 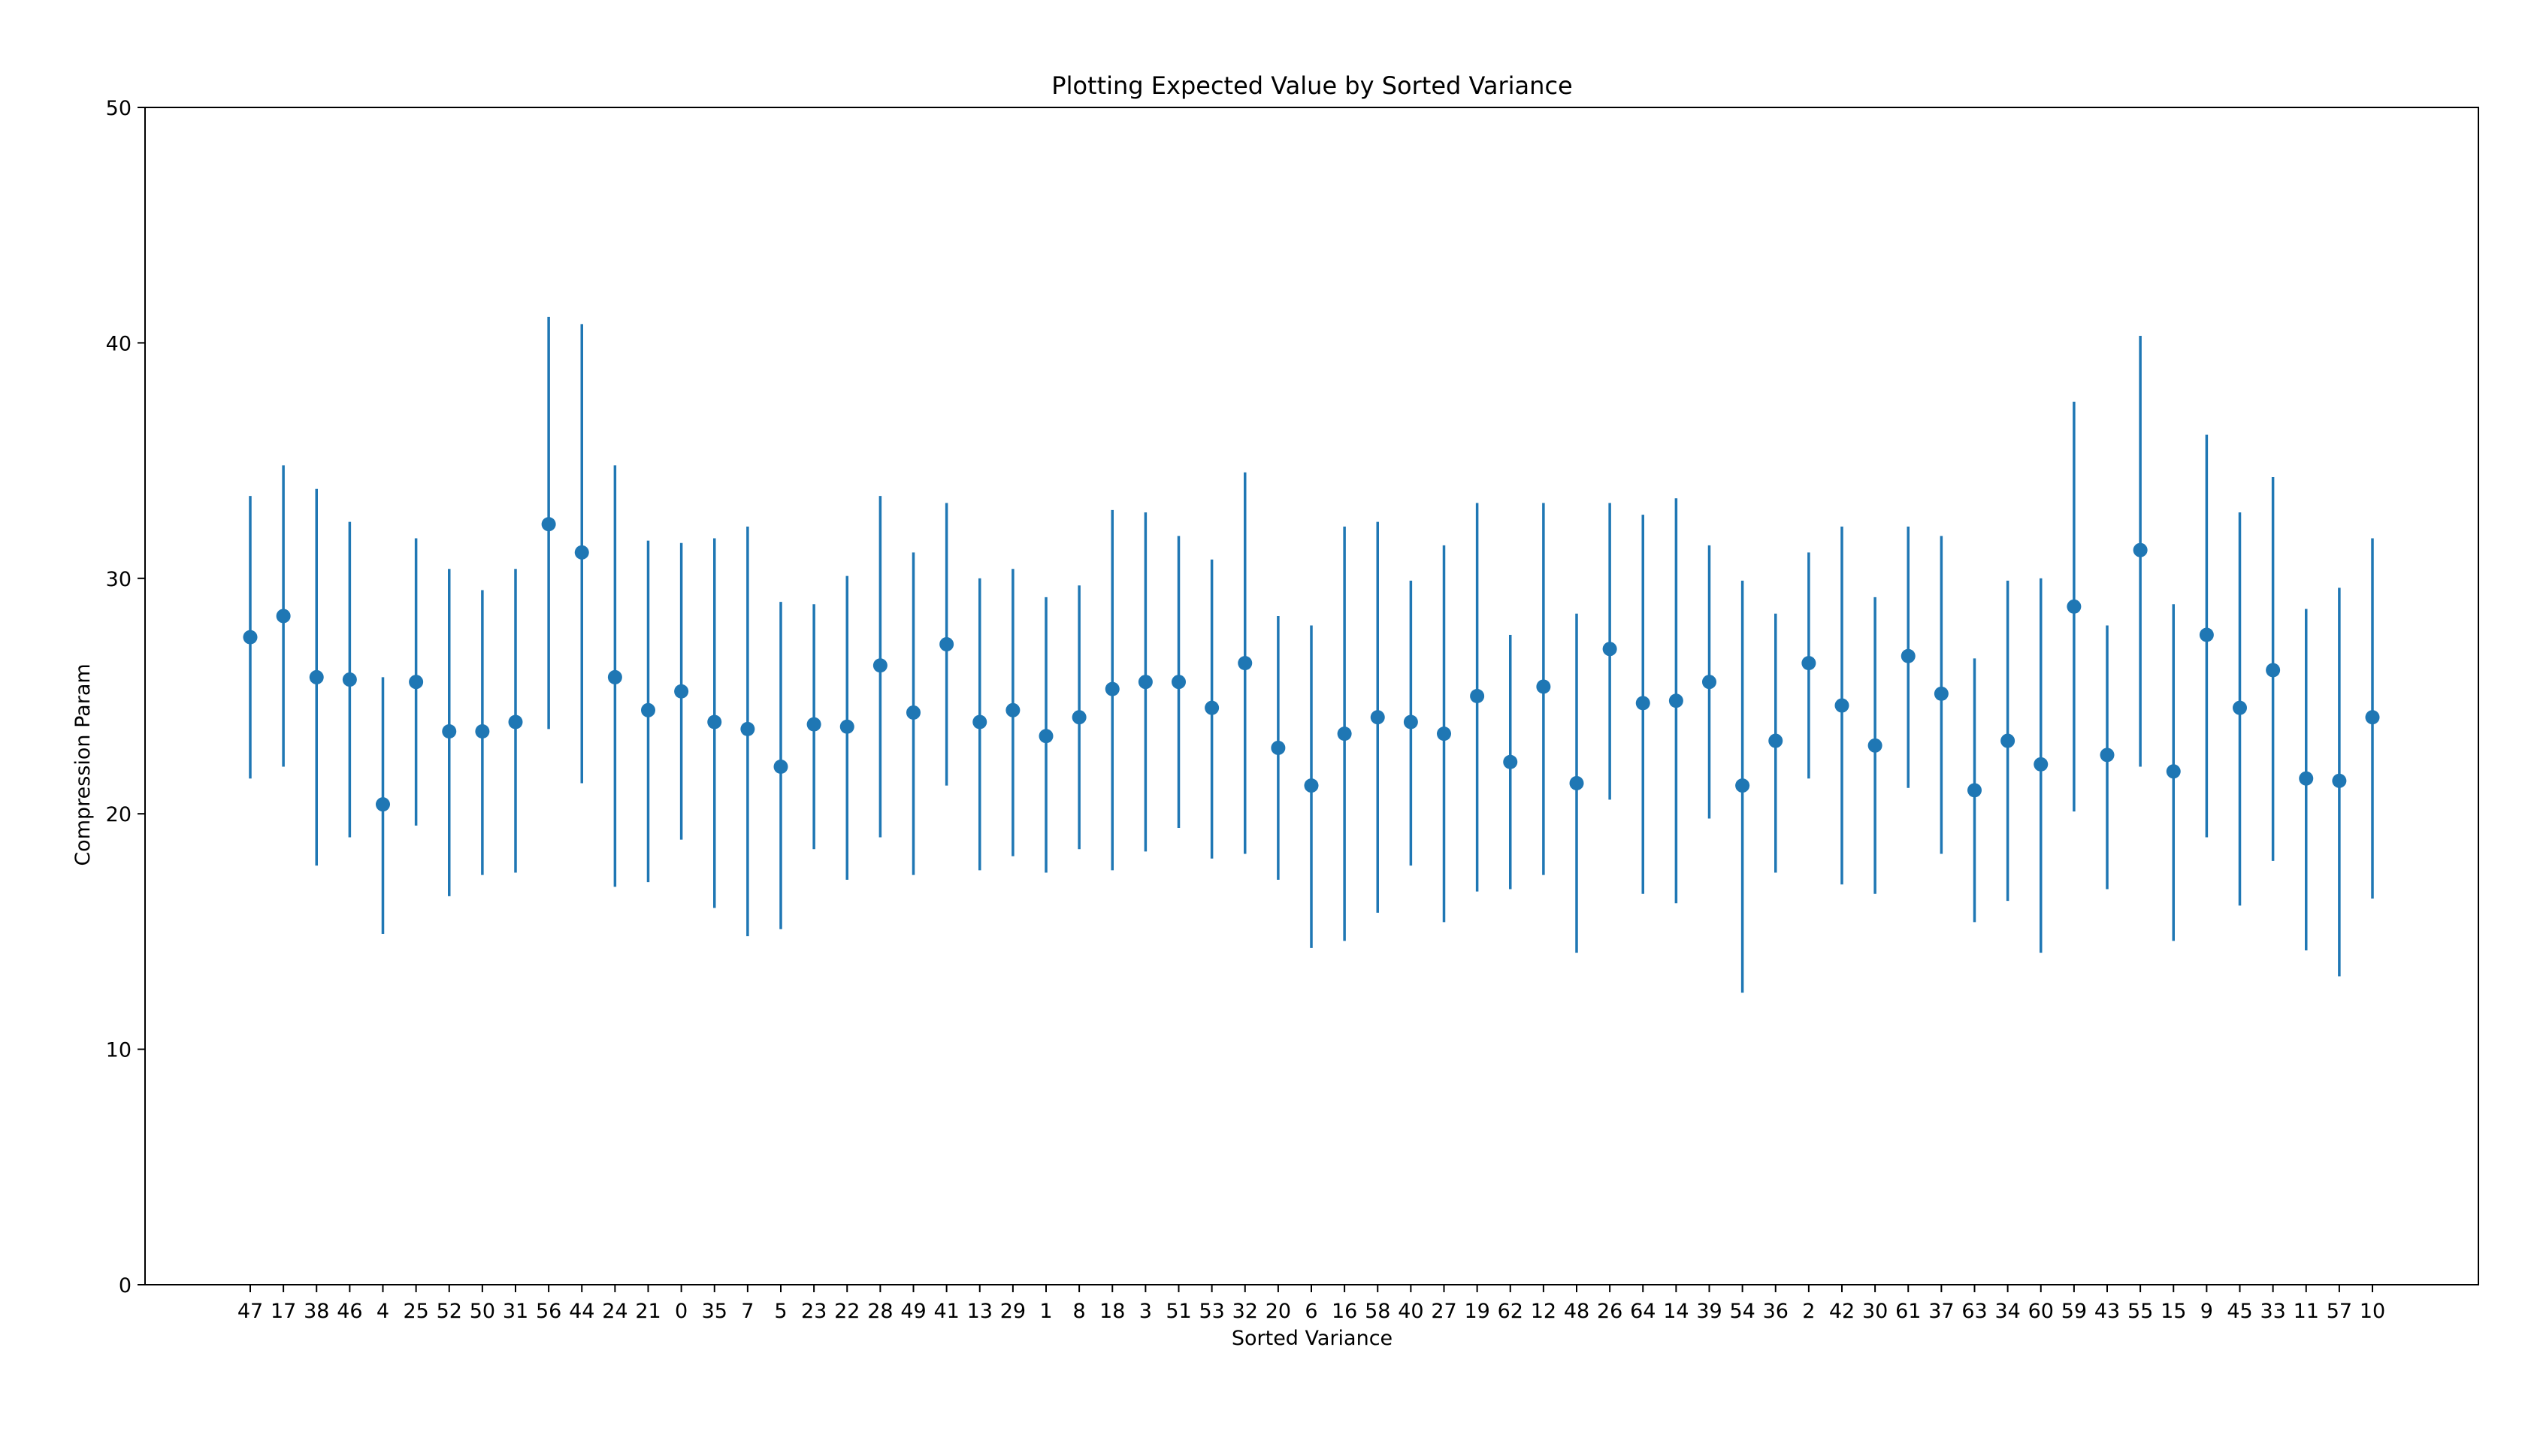 I want to click on x-tick-label: 1, so click(x=1045, y=1311).